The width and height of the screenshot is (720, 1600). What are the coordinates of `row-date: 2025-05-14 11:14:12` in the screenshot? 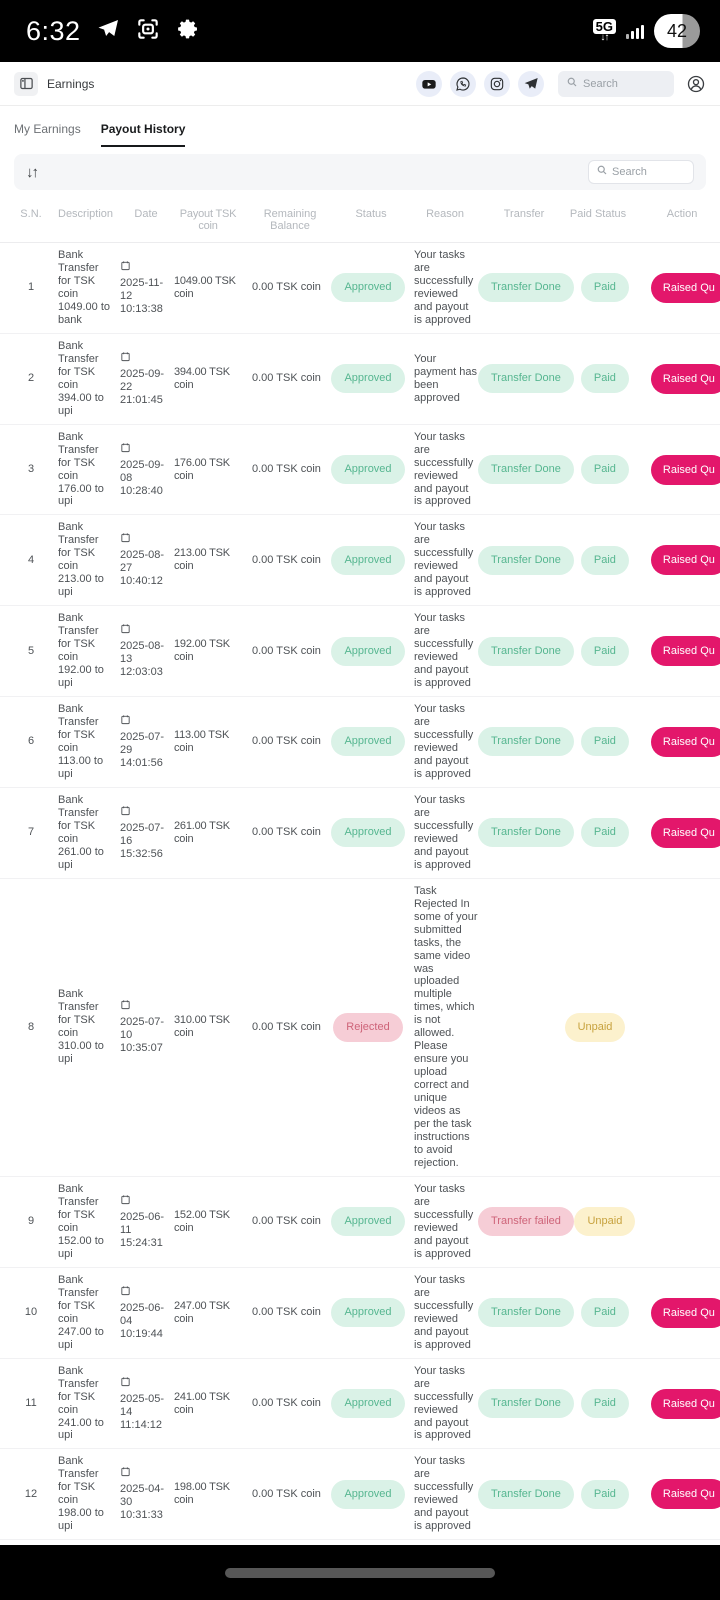 It's located at (138, 1404).